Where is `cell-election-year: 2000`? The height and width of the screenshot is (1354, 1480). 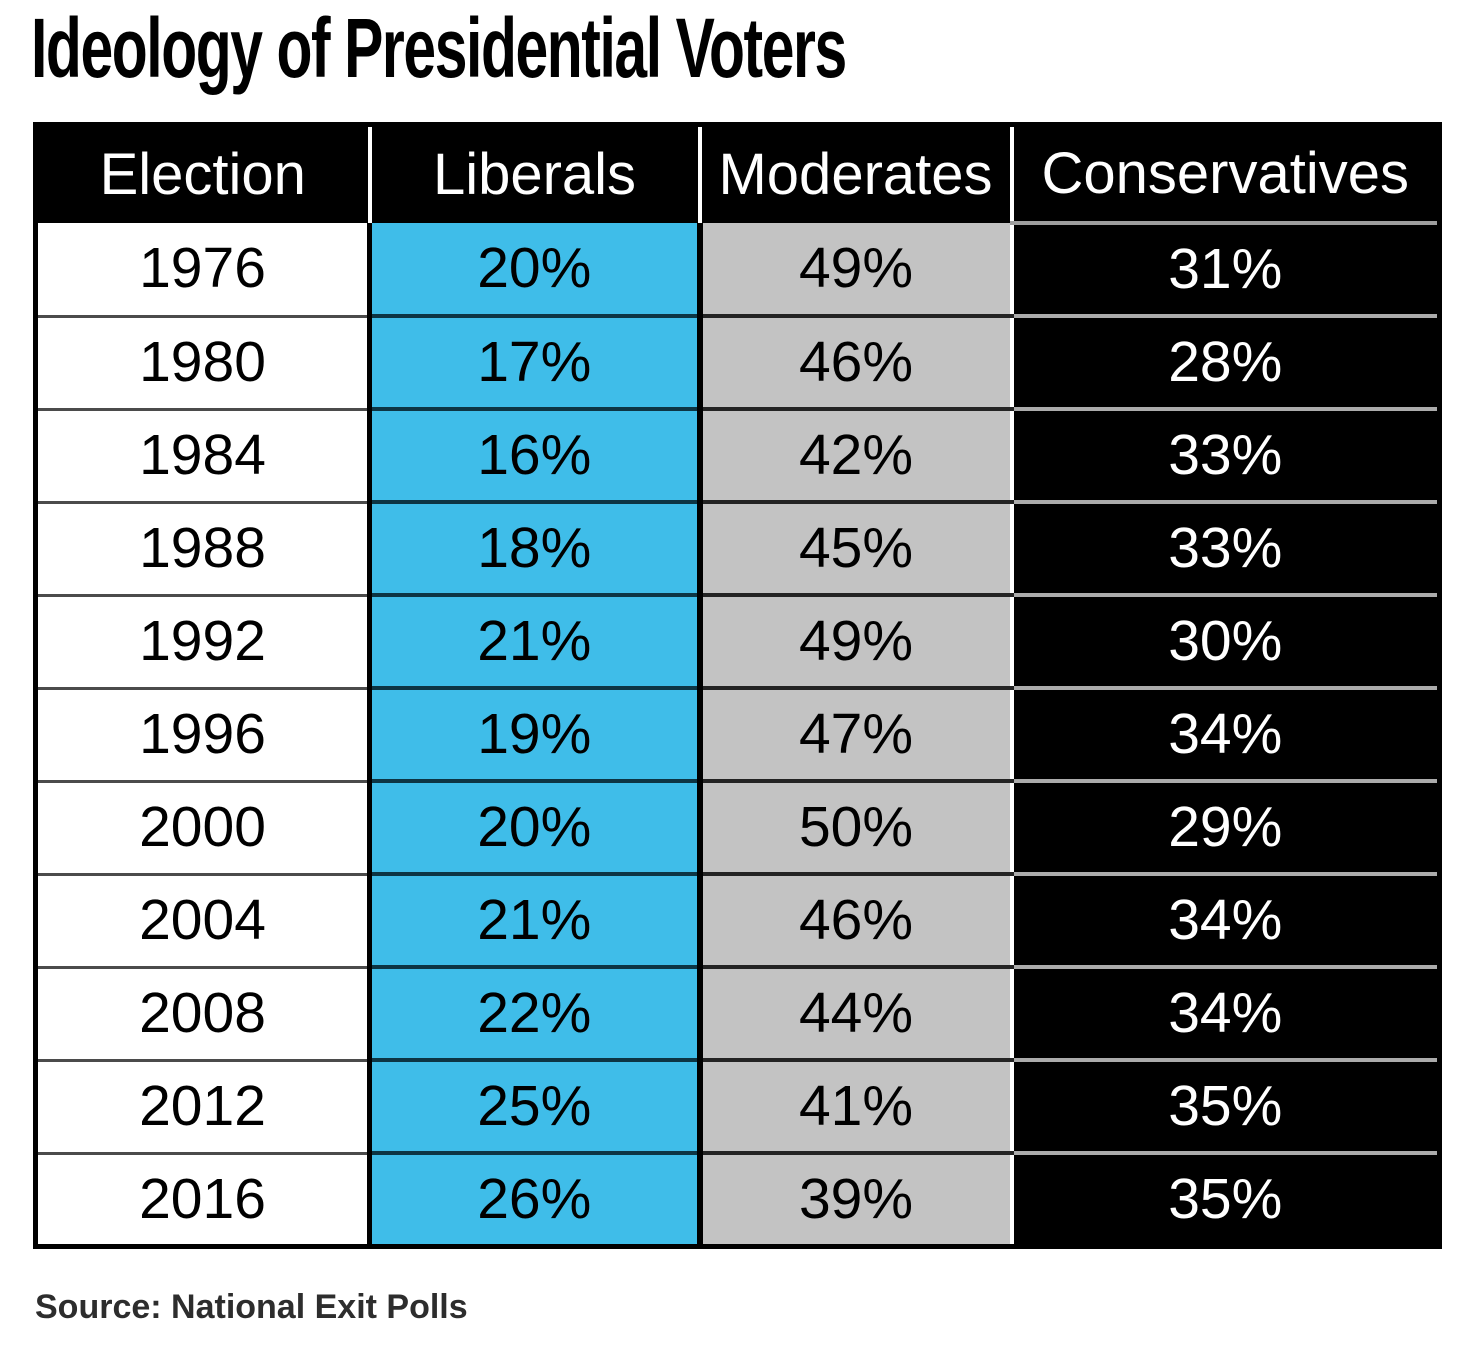
cell-election-year: 2000 is located at coordinates (203, 828).